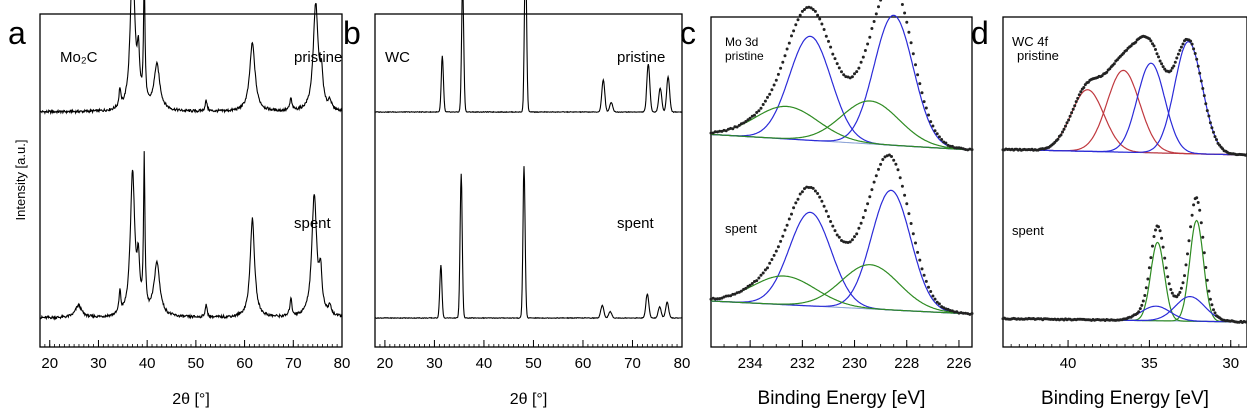  What do you see at coordinates (854, 363) in the screenshot?
I see `x-tick-label: 230` at bounding box center [854, 363].